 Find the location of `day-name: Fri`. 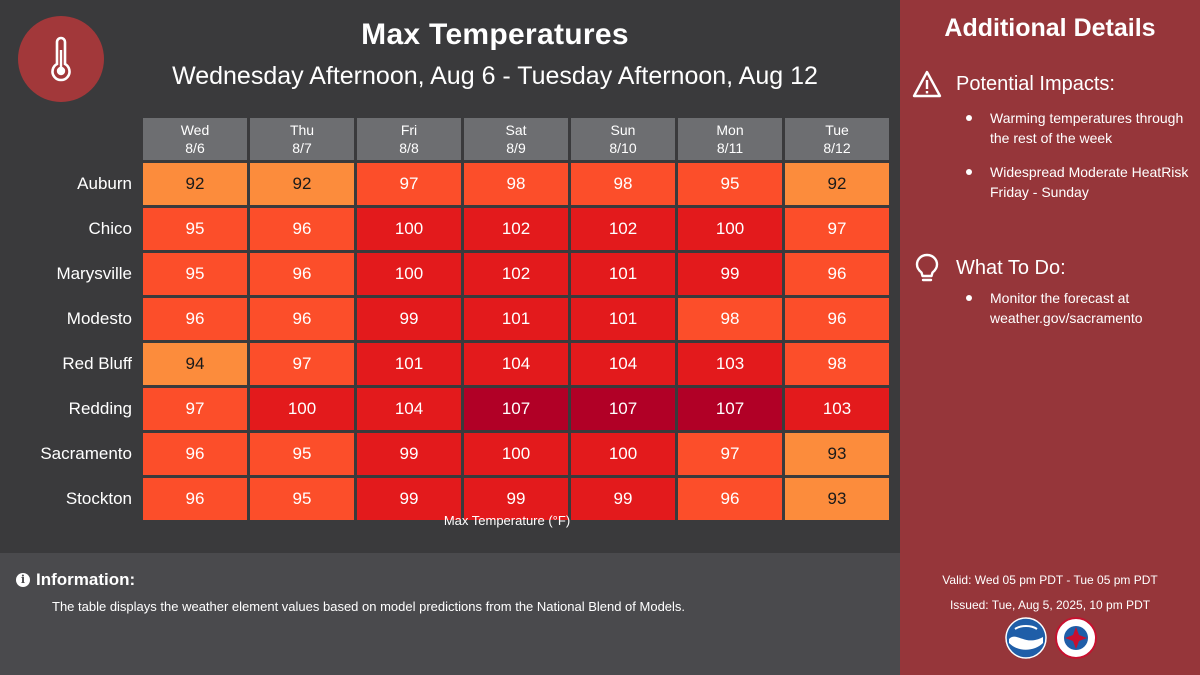

day-name: Fri is located at coordinates (409, 130).